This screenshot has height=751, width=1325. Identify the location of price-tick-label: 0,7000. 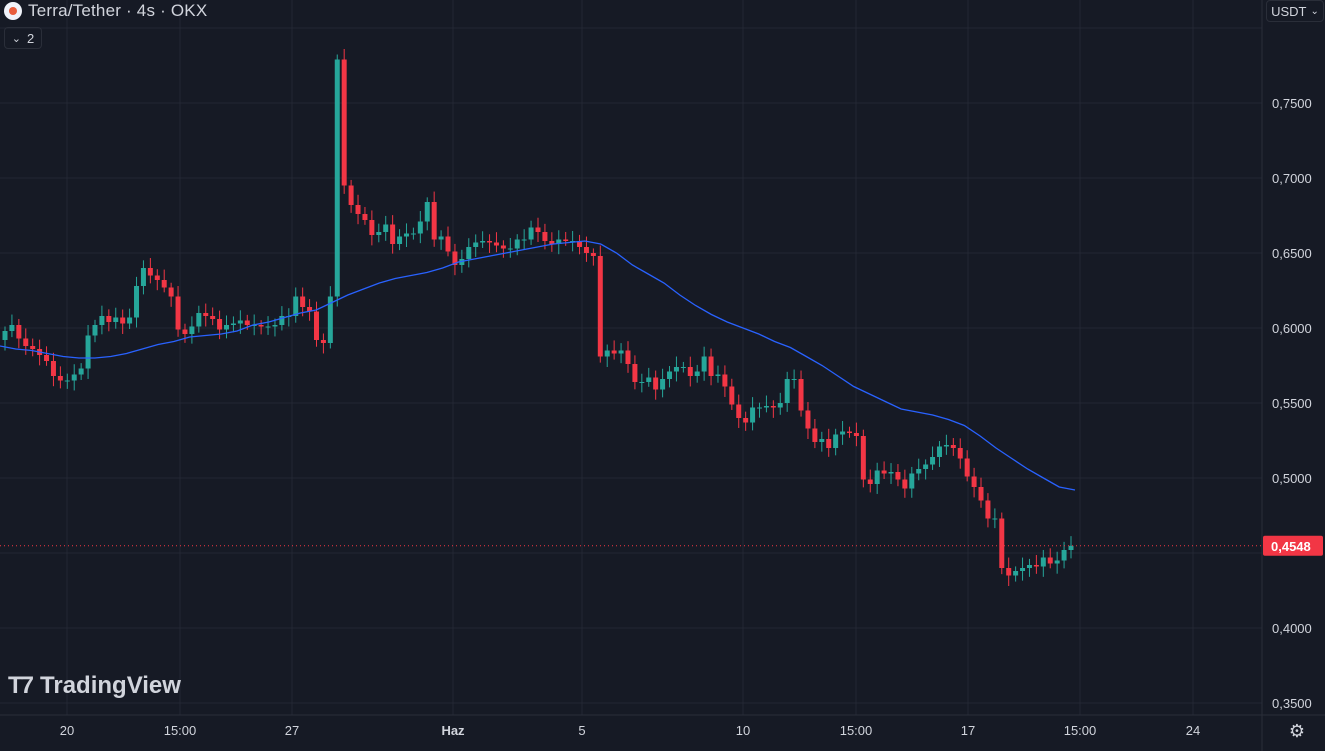
(1292, 178).